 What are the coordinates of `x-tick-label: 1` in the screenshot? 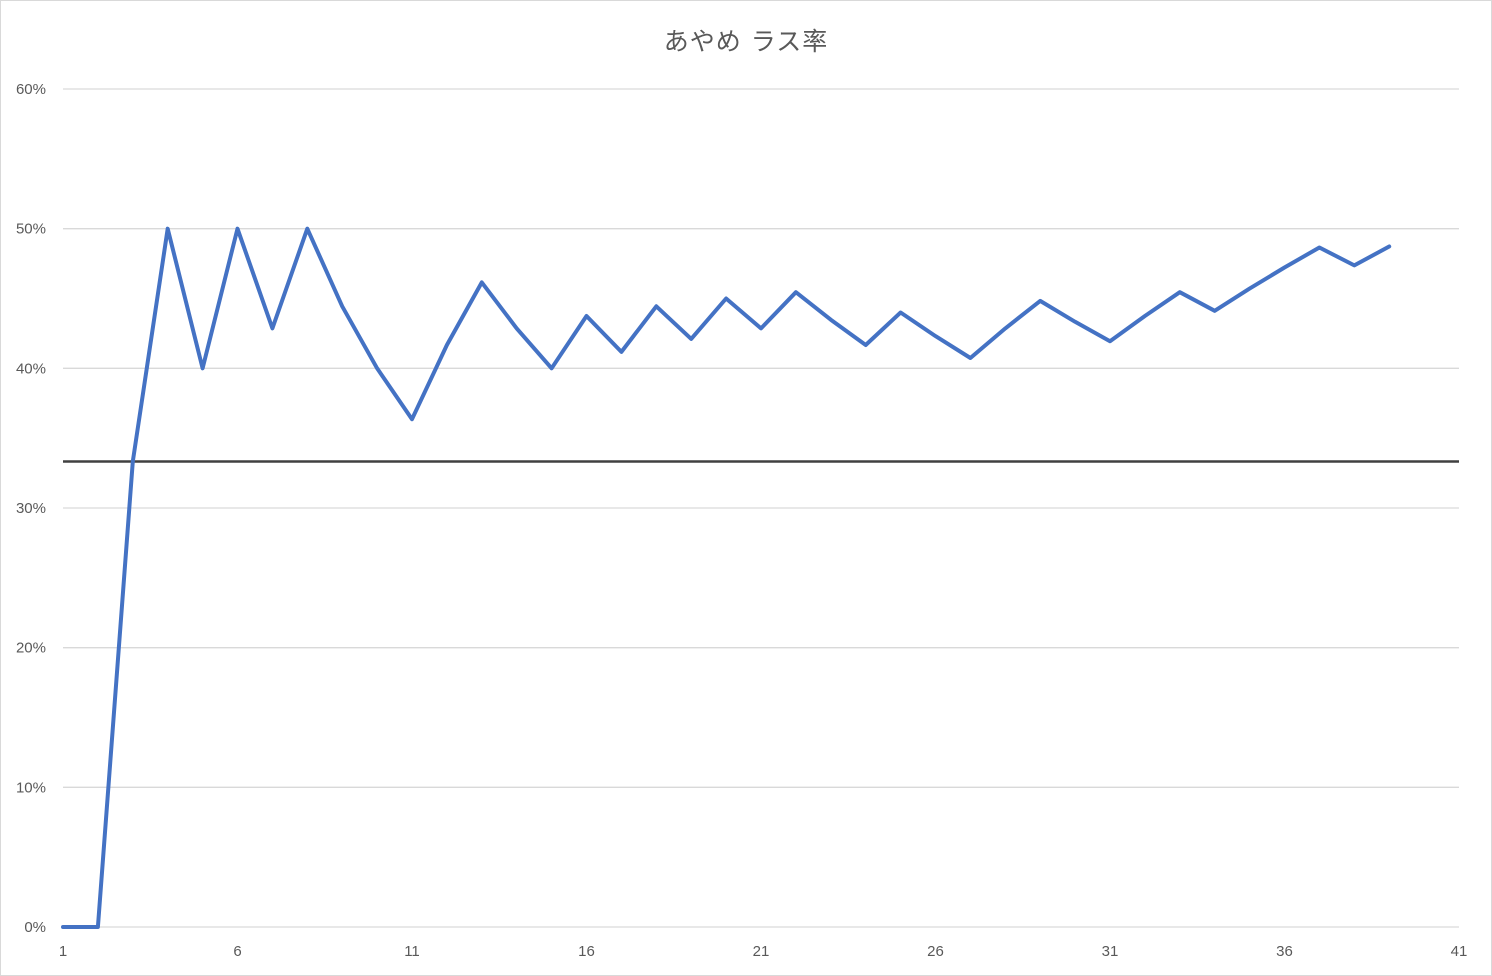 It's located at (63, 951).